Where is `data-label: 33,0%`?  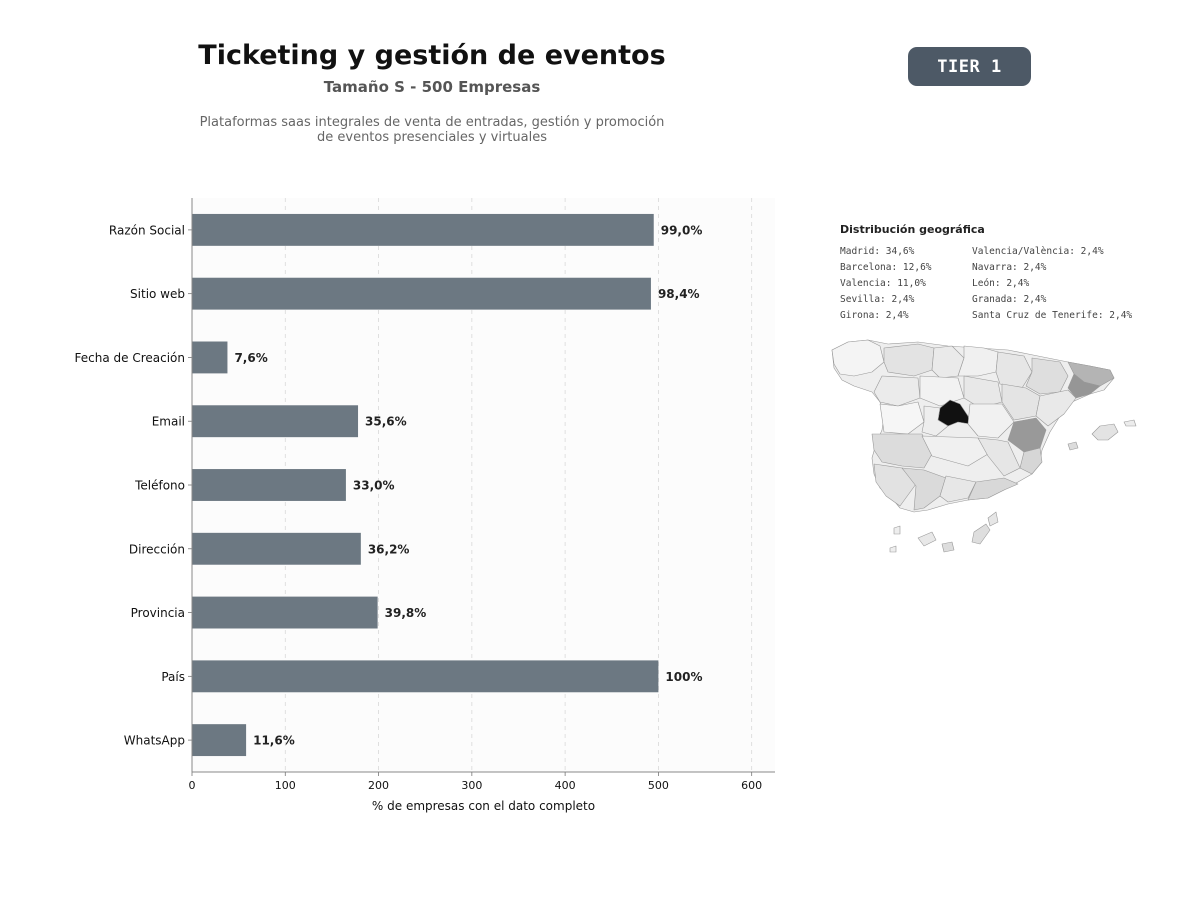
data-label: 33,0% is located at coordinates (374, 486).